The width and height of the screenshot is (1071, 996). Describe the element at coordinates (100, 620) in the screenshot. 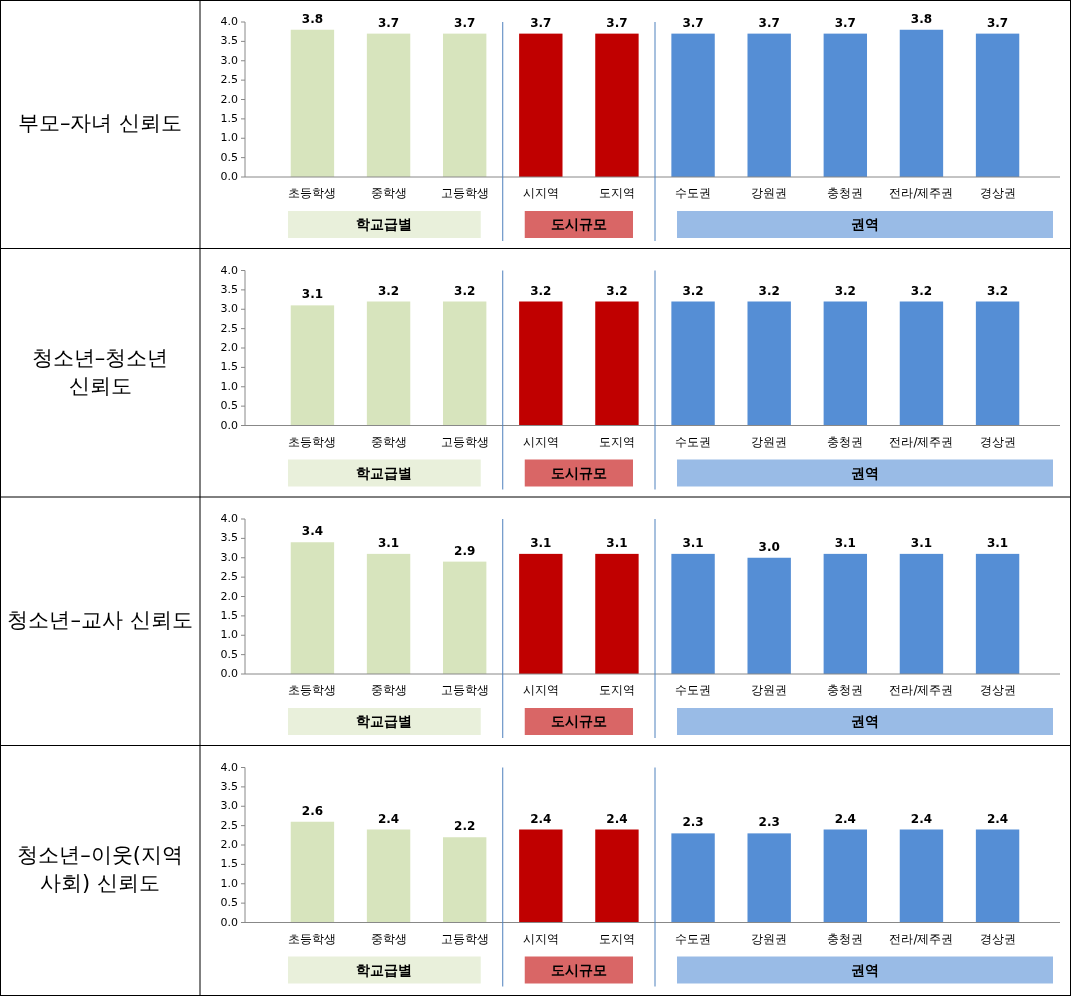

I see `text: 청소년–교사 신뢰도` at that location.